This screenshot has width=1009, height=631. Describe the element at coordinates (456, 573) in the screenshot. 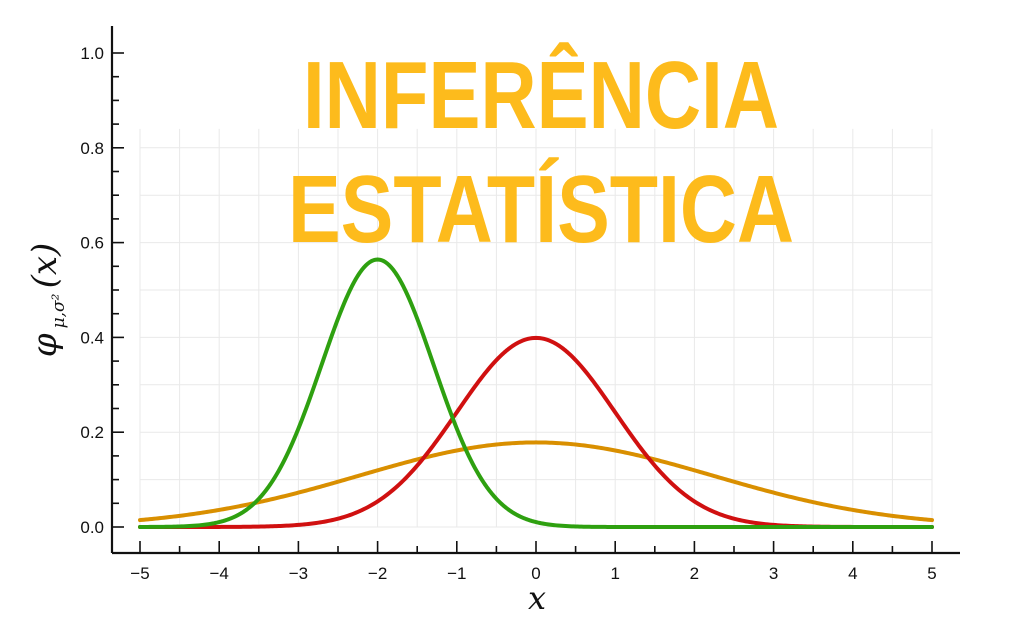

I see `x-tick-label: −1` at that location.